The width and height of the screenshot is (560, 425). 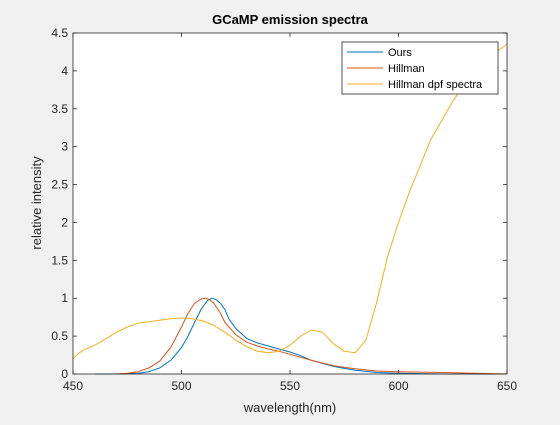 I want to click on x-tick-label: 500, so click(x=181, y=386).